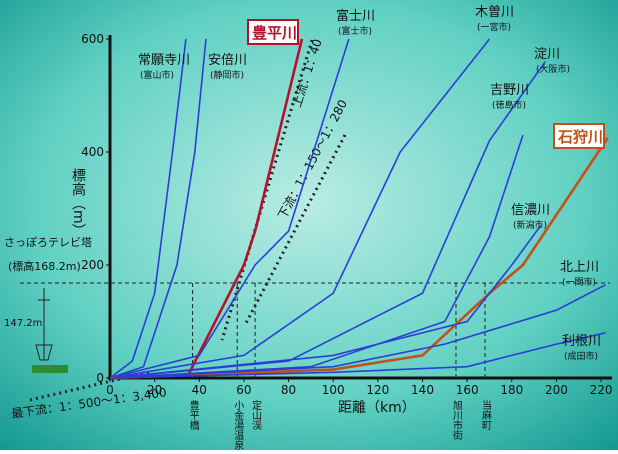 The height and width of the screenshot is (454, 618). I want to click on x-tick-label: 20, so click(154, 390).